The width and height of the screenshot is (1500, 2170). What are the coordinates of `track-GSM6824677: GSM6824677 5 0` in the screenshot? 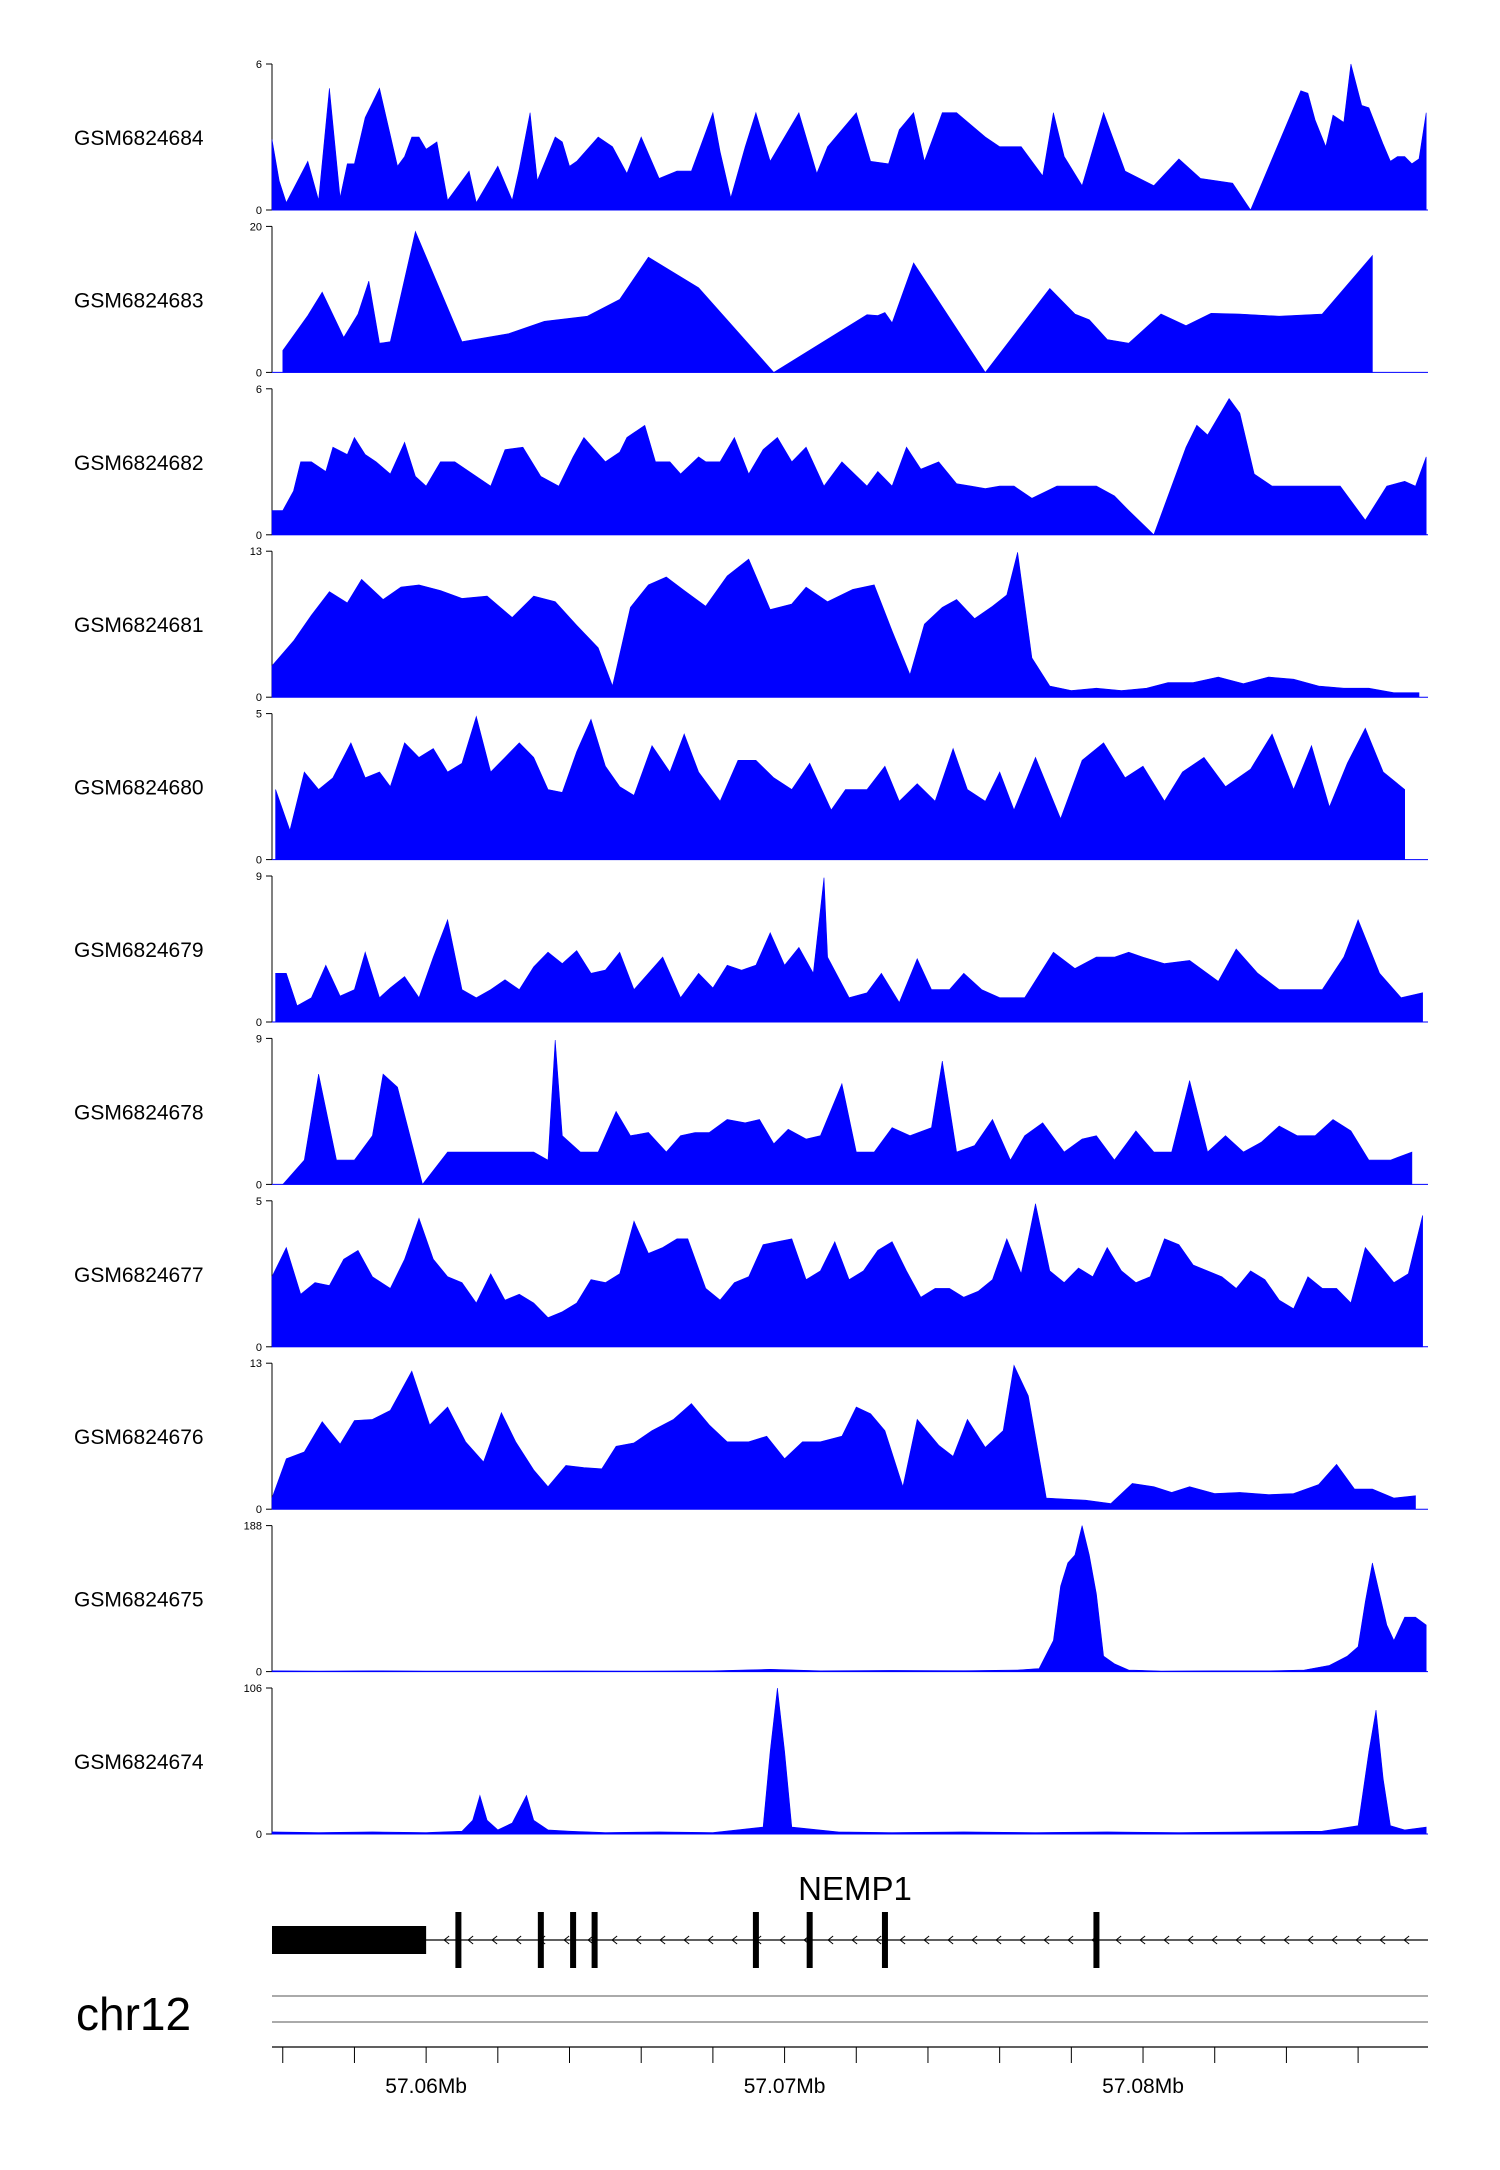 It's located at (751, 1275).